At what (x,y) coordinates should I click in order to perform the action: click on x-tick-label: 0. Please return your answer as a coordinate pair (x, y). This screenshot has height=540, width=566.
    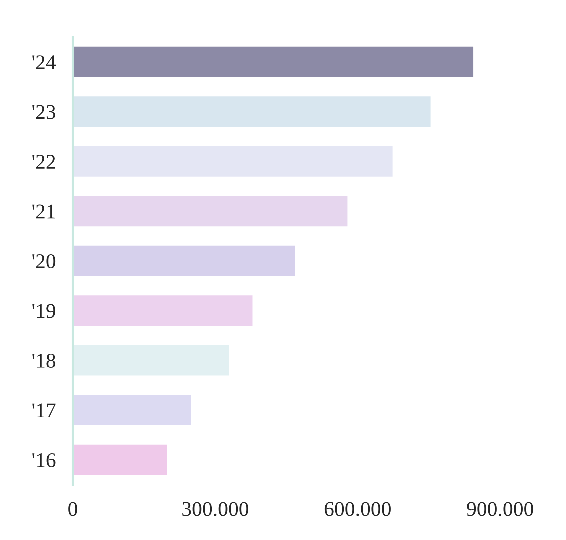
    Looking at the image, I should click on (73, 509).